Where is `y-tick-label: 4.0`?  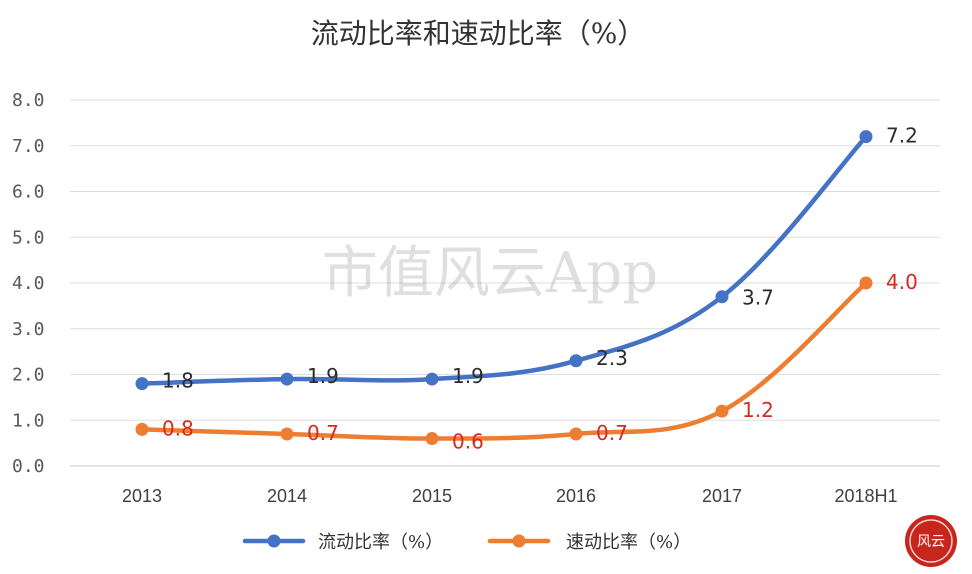 y-tick-label: 4.0 is located at coordinates (28, 283).